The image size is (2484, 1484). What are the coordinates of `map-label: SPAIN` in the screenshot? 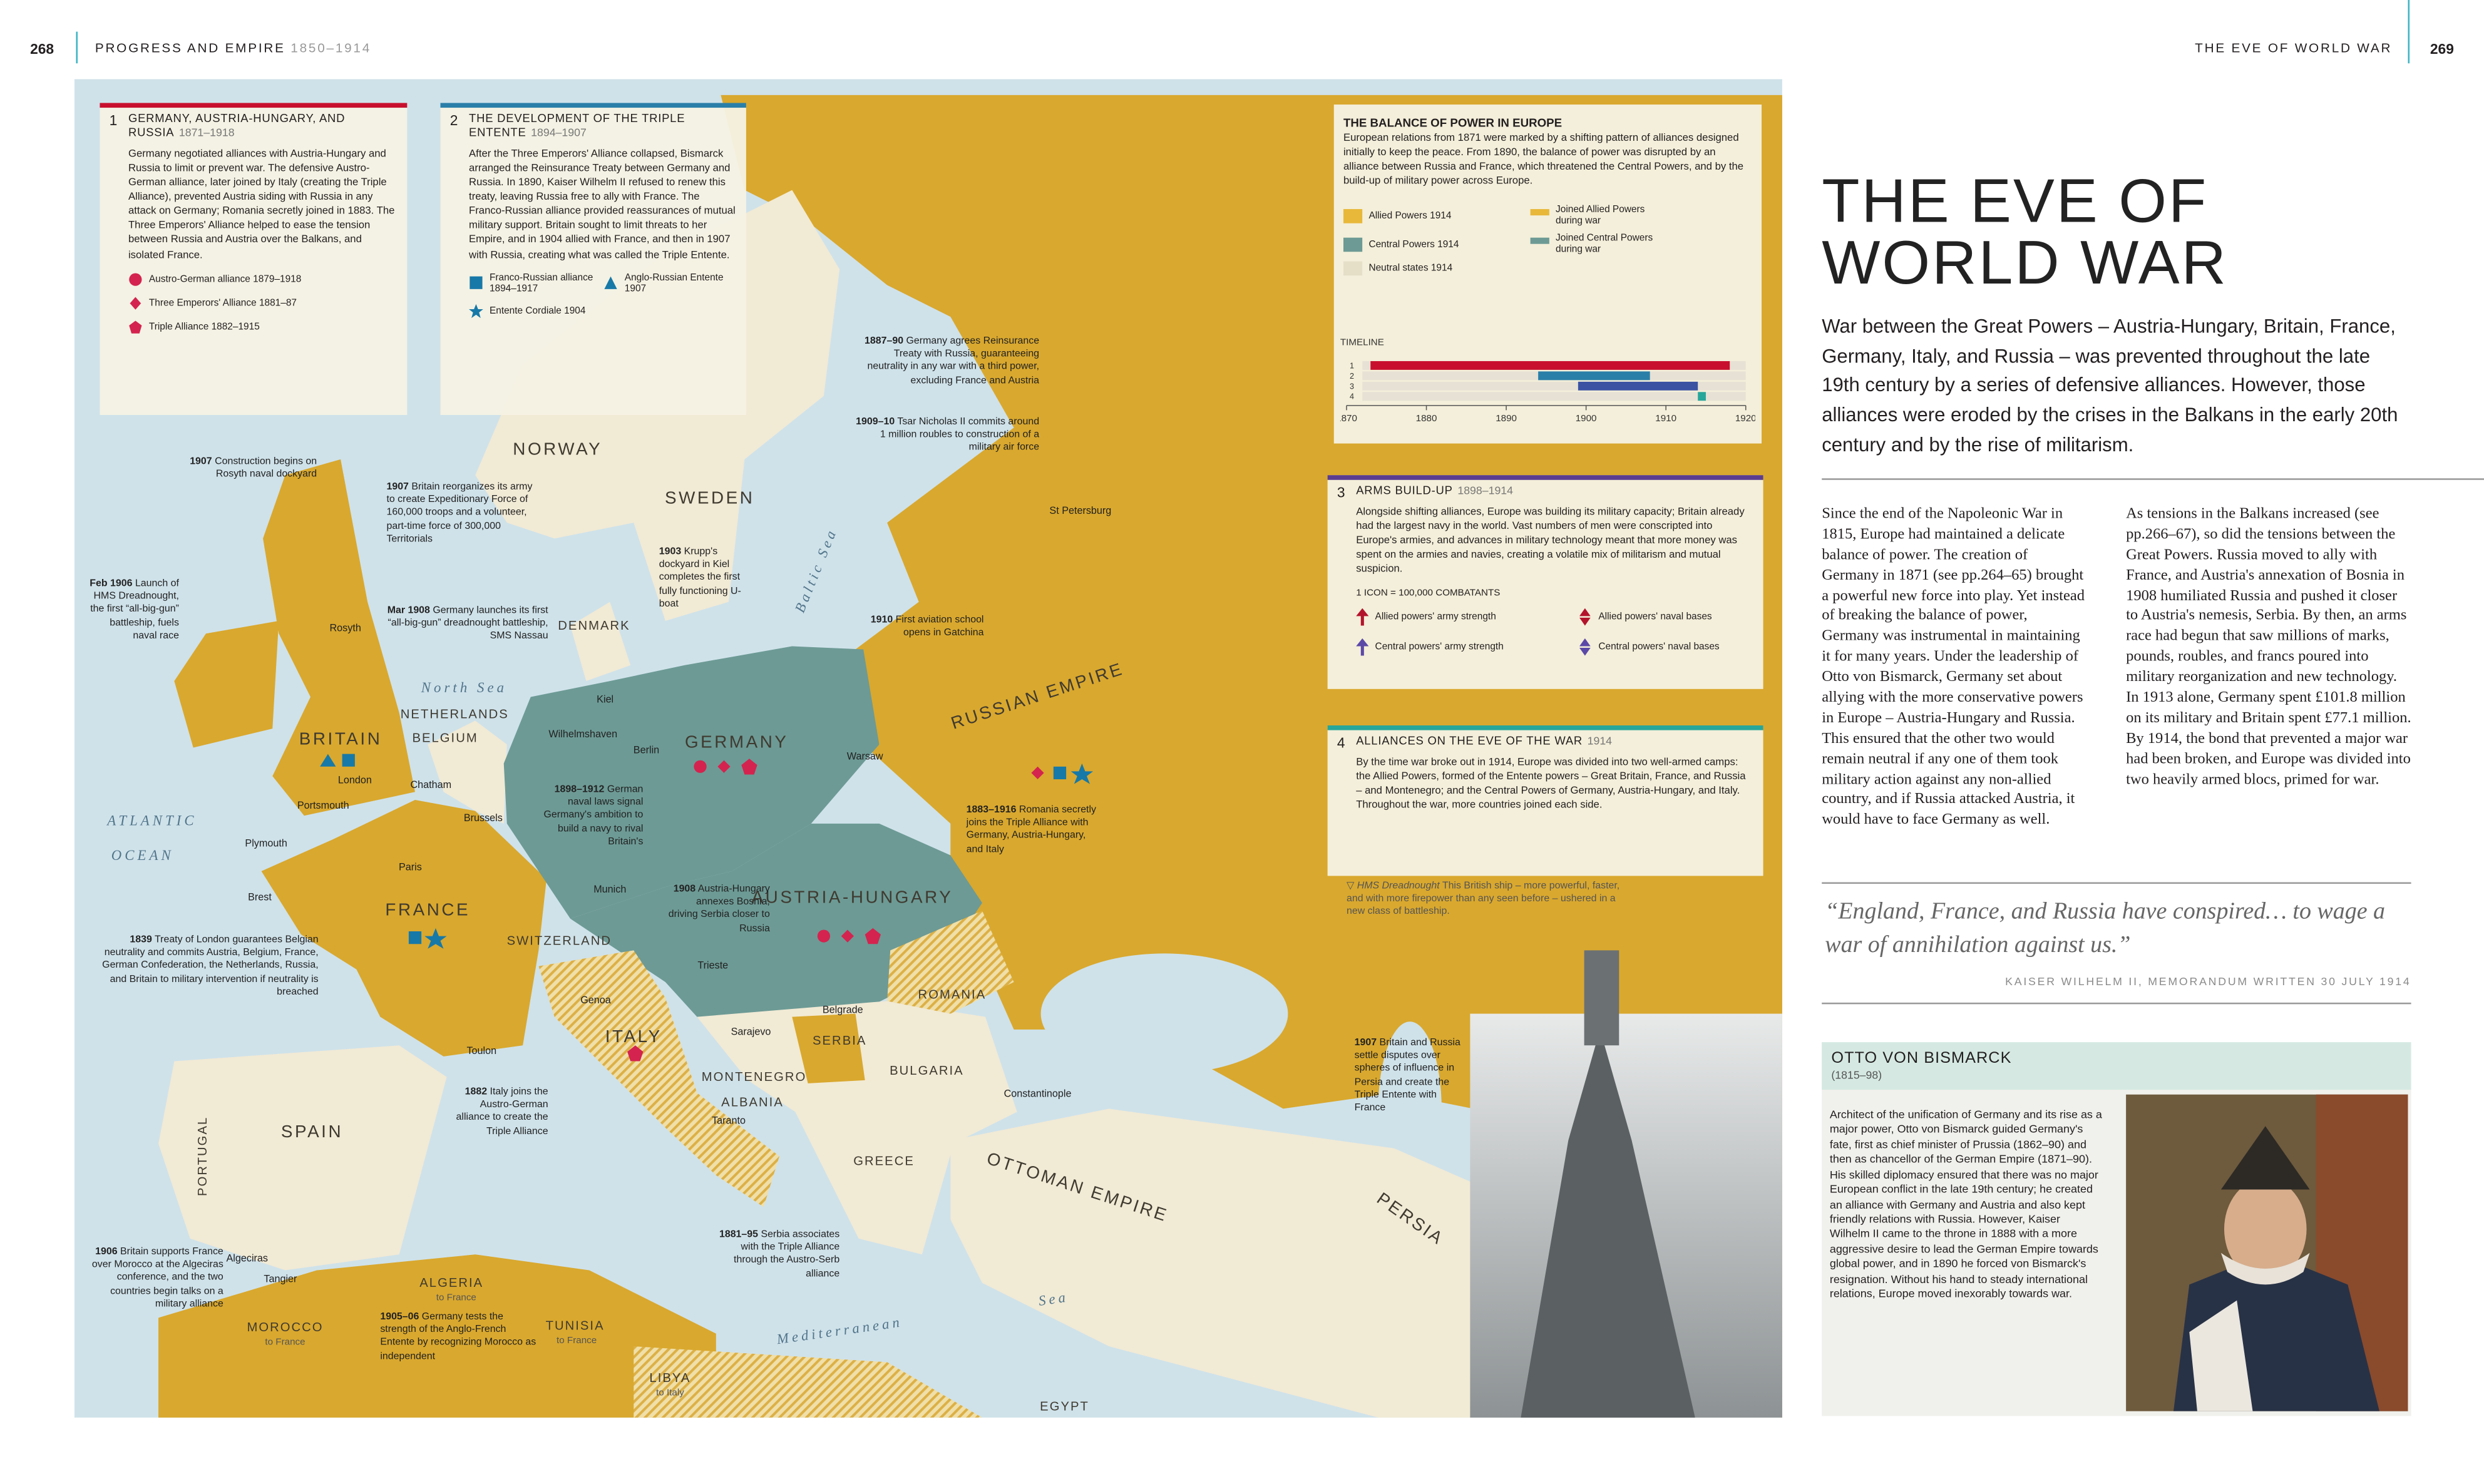 It's located at (312, 1132).